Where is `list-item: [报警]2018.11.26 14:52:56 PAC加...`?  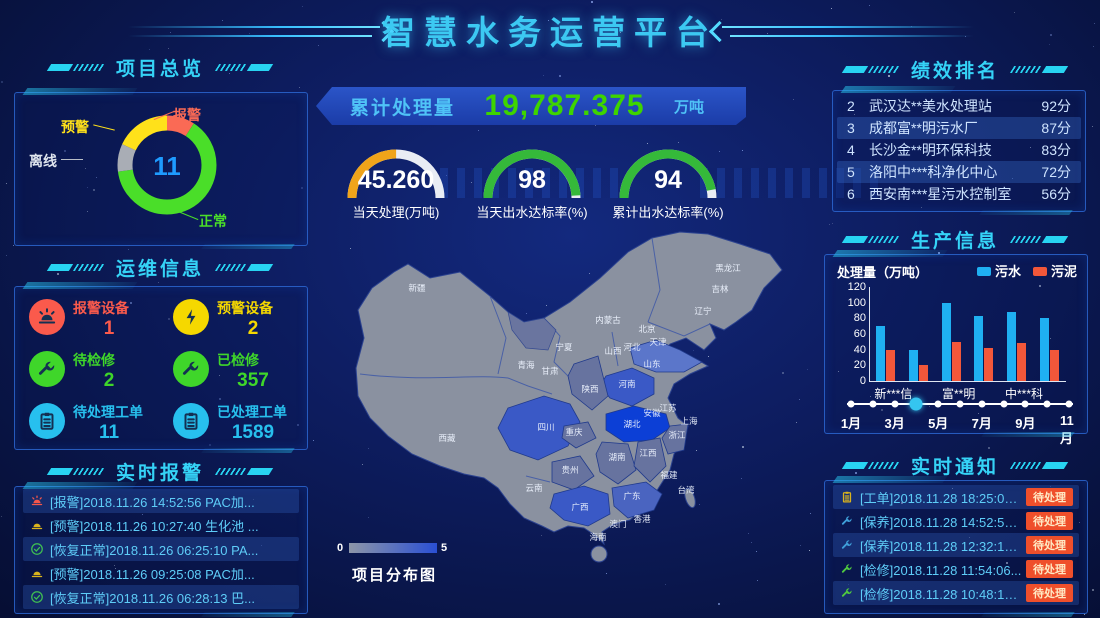 list-item: [报警]2018.11.26 14:52:56 PAC加... is located at coordinates (161, 501).